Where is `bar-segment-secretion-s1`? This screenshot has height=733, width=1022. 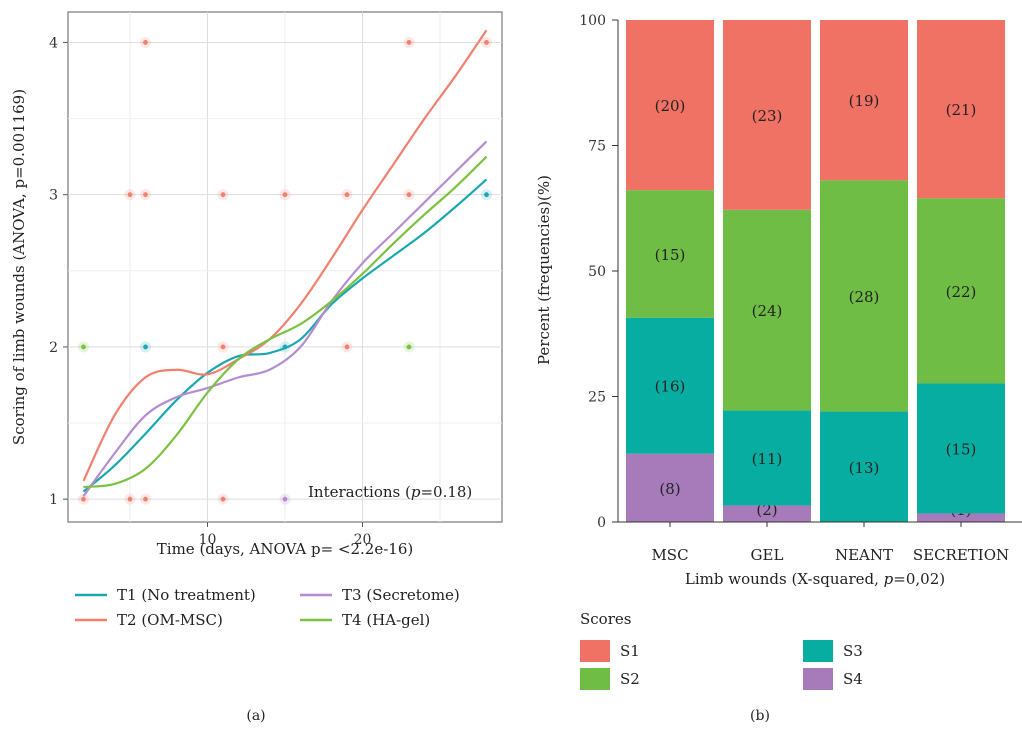 bar-segment-secretion-s1 is located at coordinates (961, 109).